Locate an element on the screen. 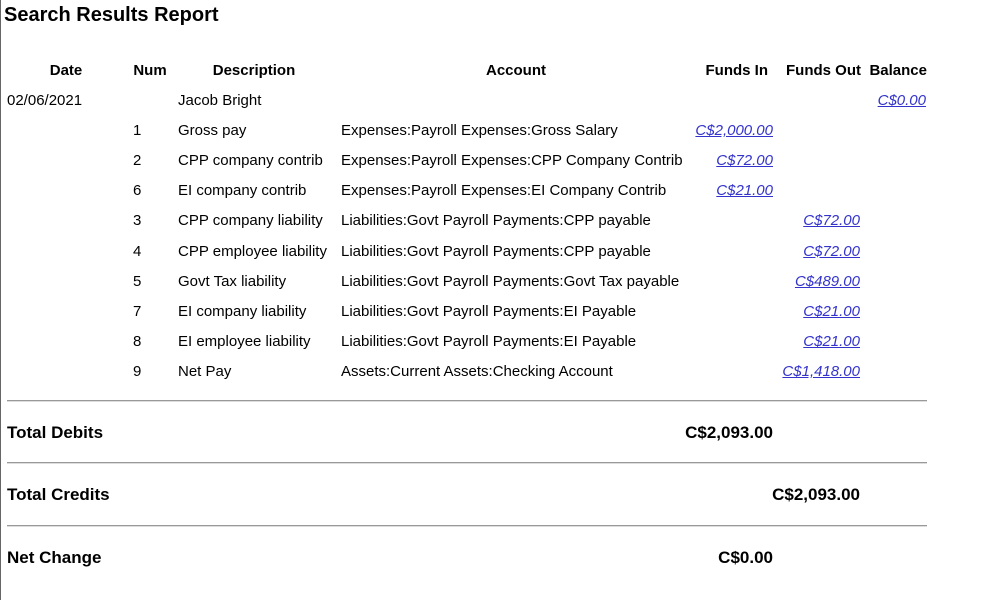 Image resolution: width=1005 pixels, height=600 pixels. total-label: Total Debits is located at coordinates (55, 432).